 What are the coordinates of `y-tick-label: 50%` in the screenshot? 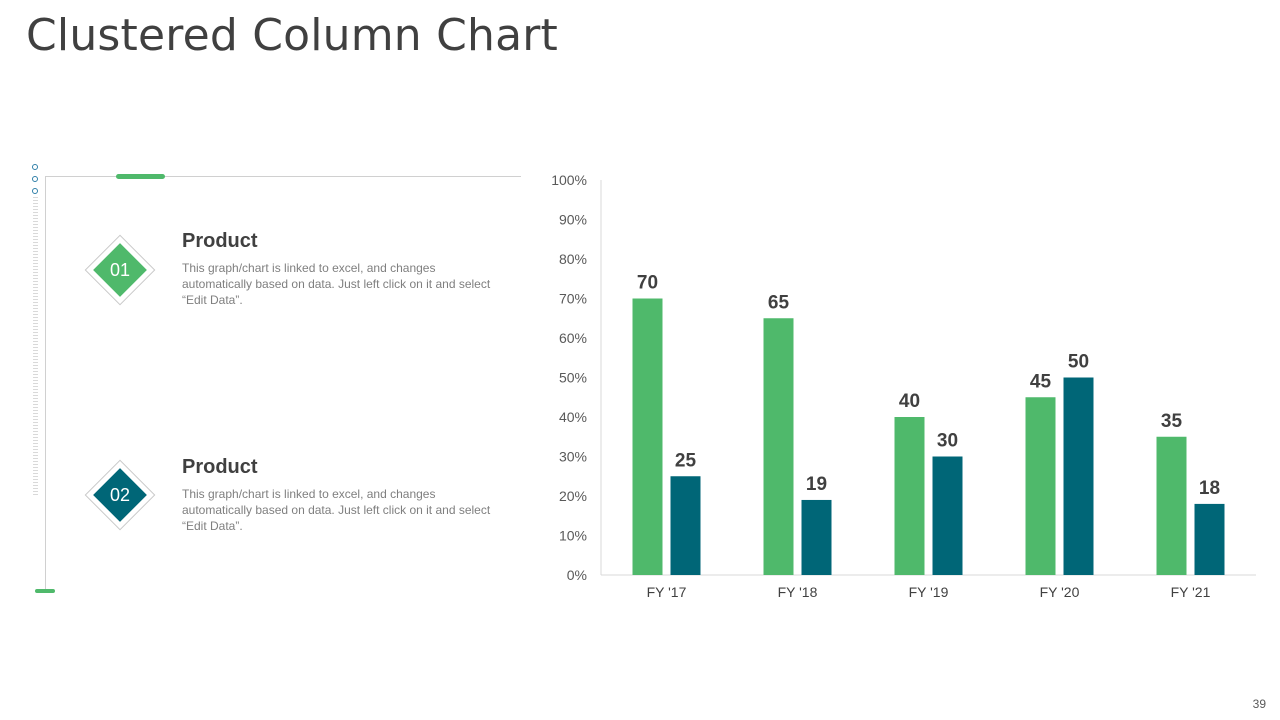 It's located at (573, 378).